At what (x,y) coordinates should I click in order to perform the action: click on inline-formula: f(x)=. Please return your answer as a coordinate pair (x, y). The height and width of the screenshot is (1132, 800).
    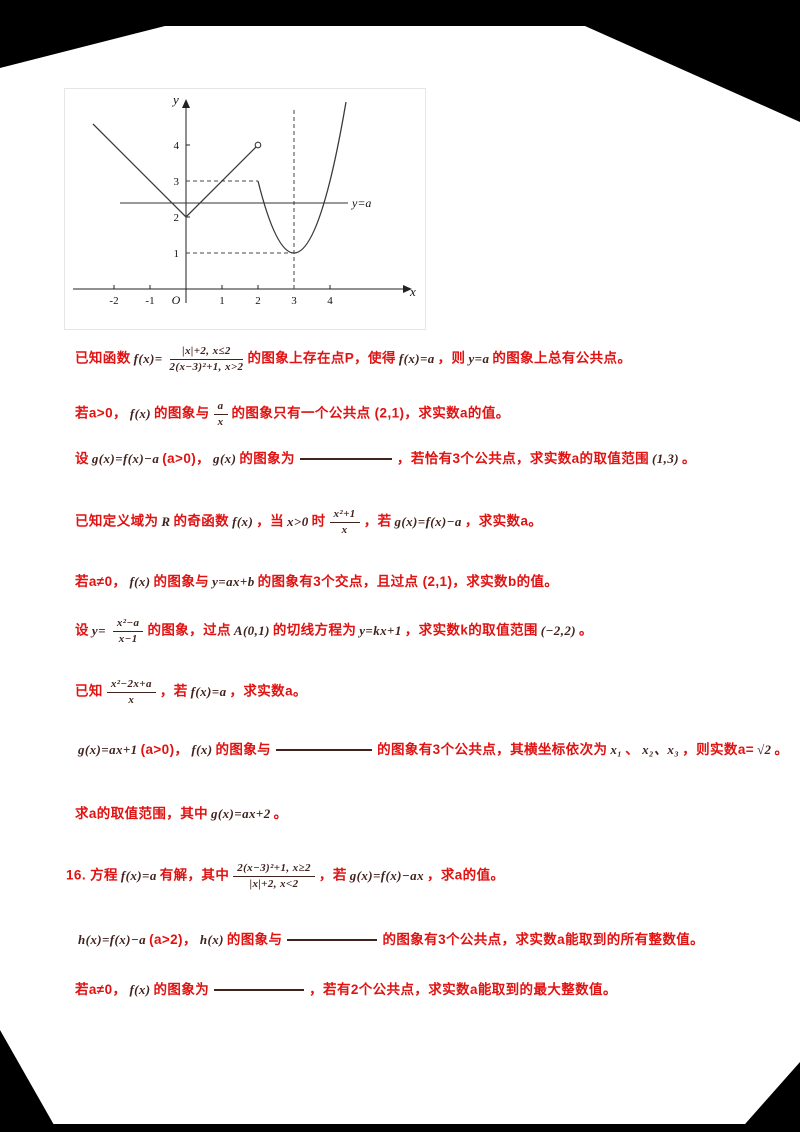
    Looking at the image, I should click on (148, 358).